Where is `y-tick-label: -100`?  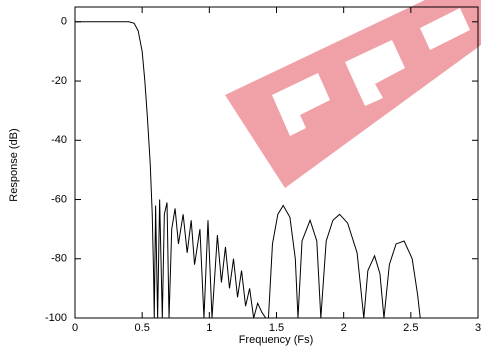
y-tick-label: -100 is located at coordinates (56, 318).